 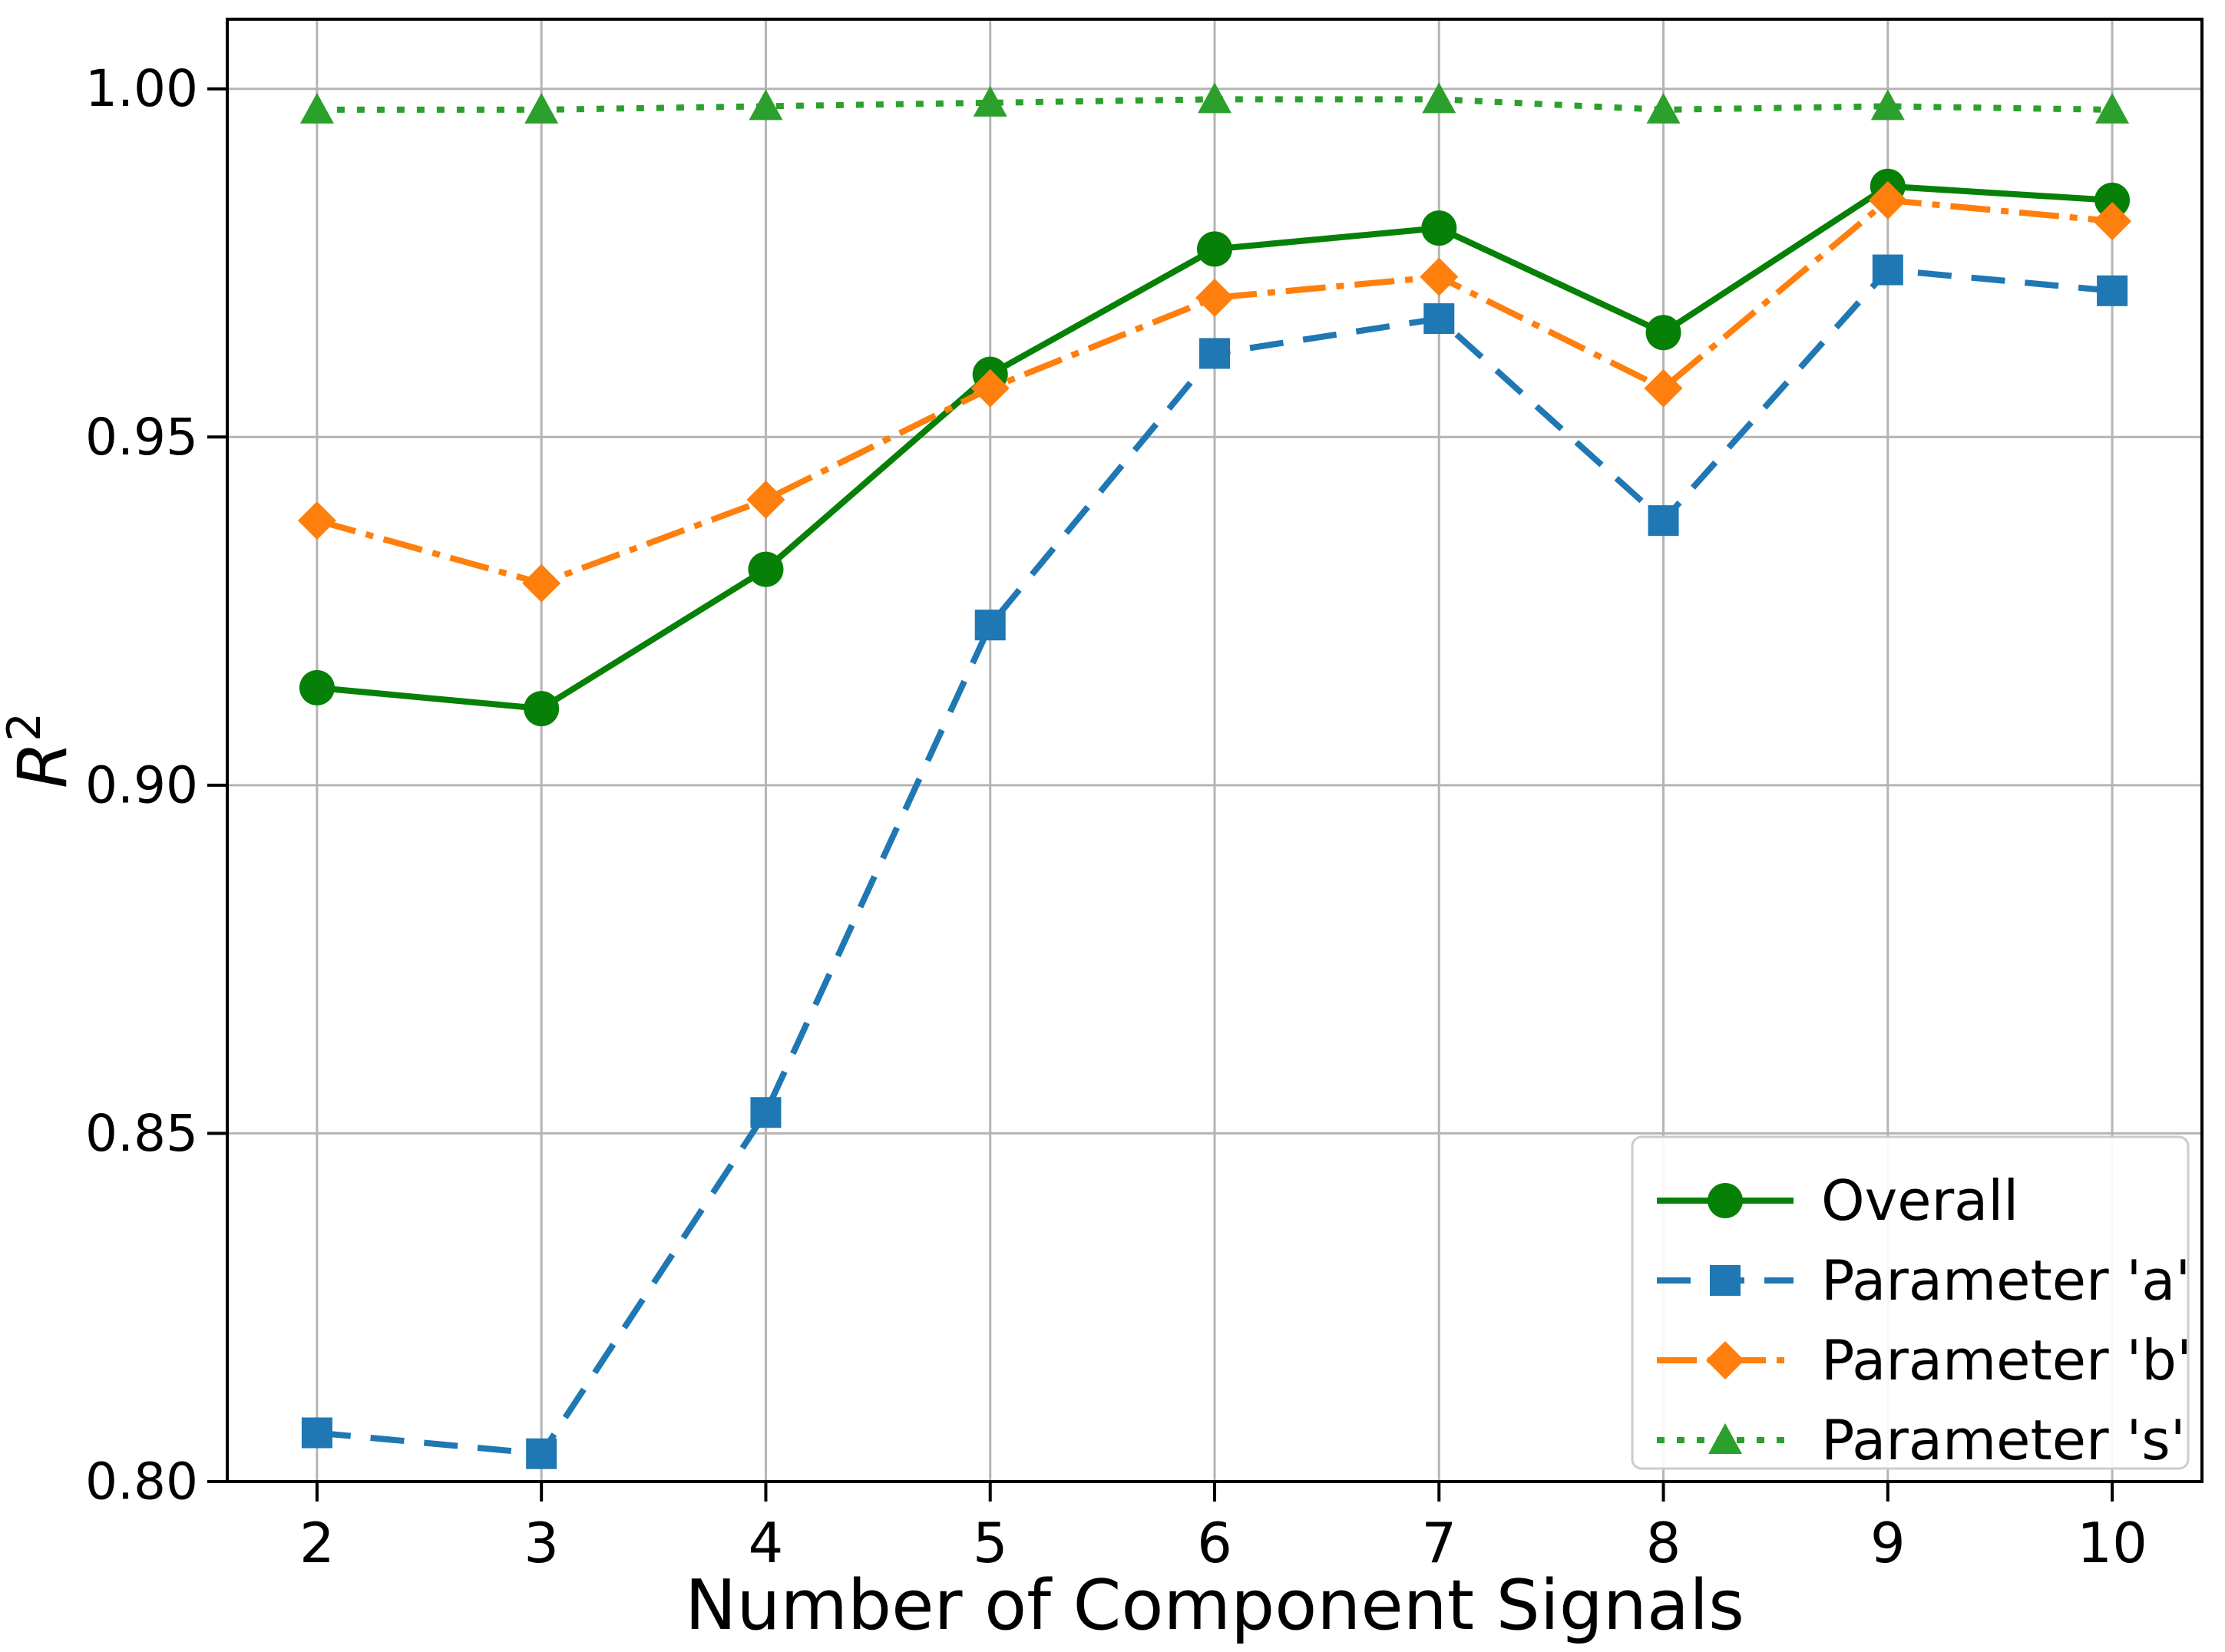 I want to click on series-parameter-s, so click(x=1214, y=103).